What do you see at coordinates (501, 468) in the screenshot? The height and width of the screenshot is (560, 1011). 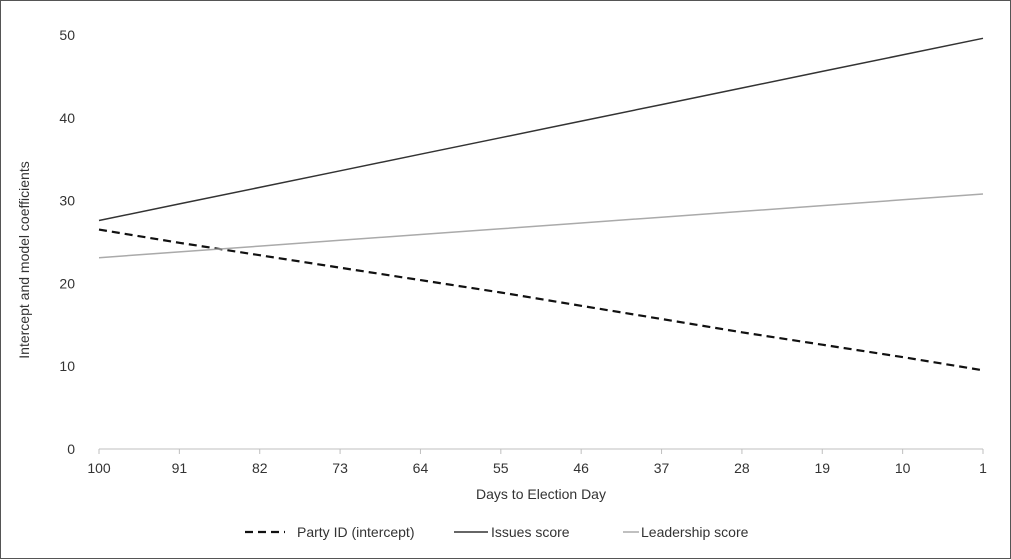 I see `x-tick-label: 55` at bounding box center [501, 468].